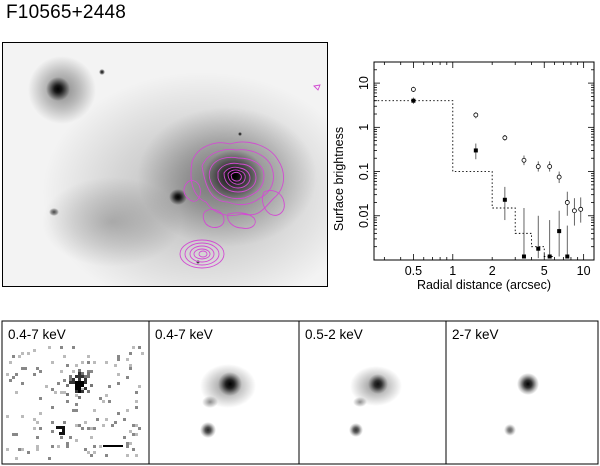  What do you see at coordinates (484, 285) in the screenshot?
I see `x-axis-label: Radial distance (arcsec)` at bounding box center [484, 285].